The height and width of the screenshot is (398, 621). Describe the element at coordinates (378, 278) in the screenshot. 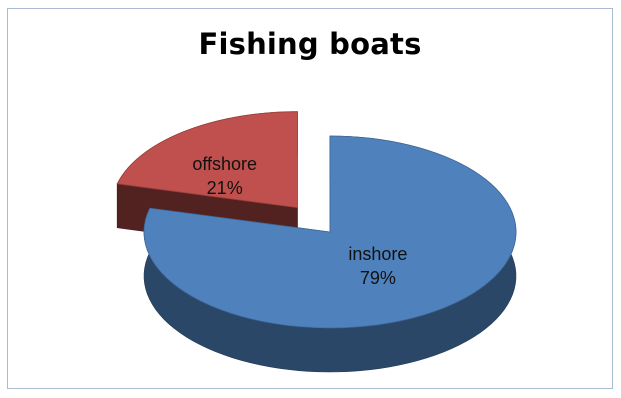

I see `slice-value-inshore: 79%` at that location.